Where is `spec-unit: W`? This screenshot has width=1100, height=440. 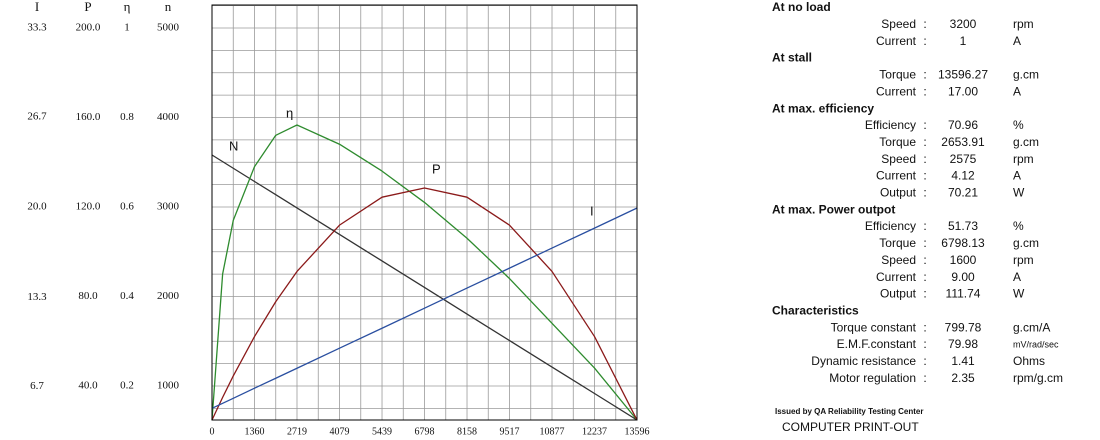 spec-unit: W is located at coordinates (1019, 294).